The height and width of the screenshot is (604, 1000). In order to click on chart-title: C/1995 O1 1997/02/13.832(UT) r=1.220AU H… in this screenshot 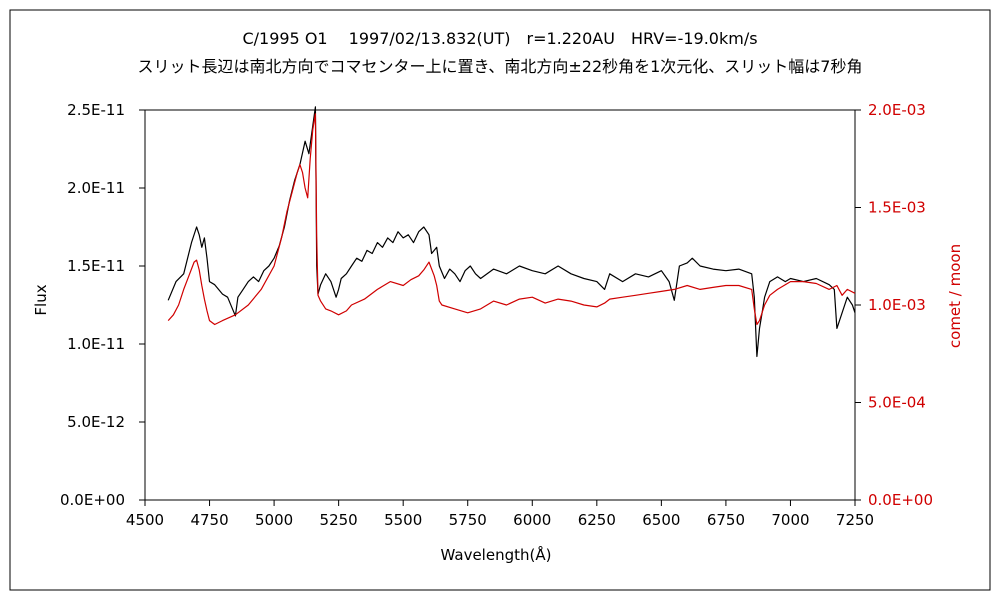, I will do `click(499, 38)`.